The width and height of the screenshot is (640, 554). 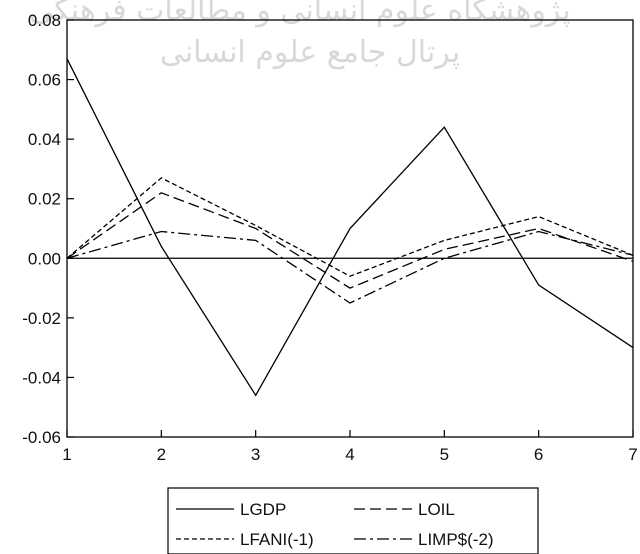 What do you see at coordinates (444, 454) in the screenshot?
I see `x-tick-label: 5` at bounding box center [444, 454].